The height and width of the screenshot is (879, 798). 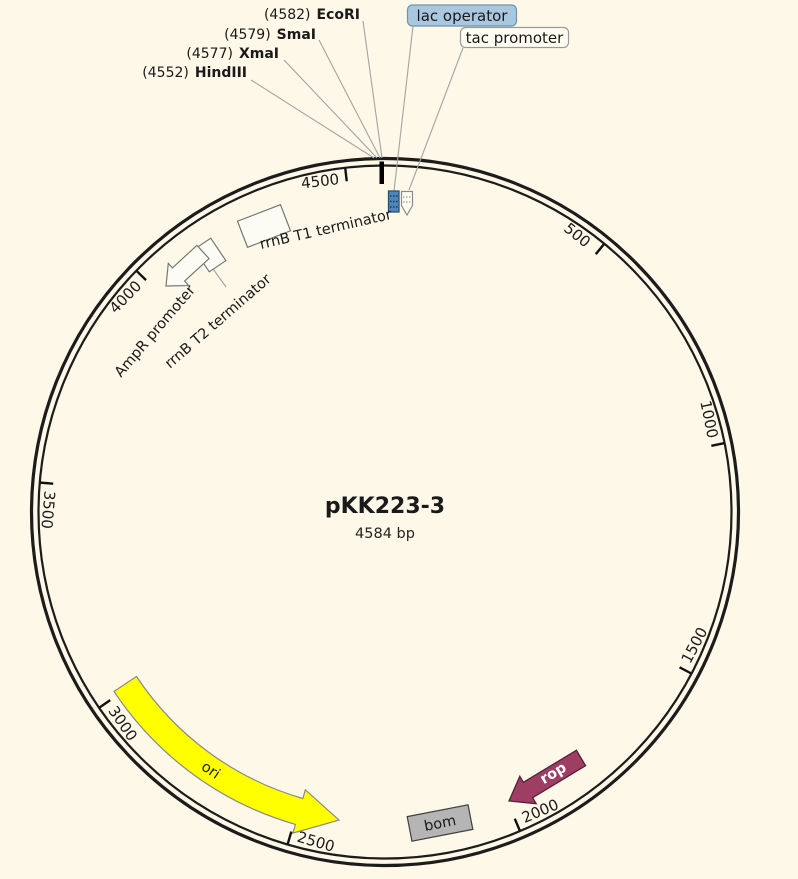 I want to click on bom-label: bom, so click(x=440, y=824).